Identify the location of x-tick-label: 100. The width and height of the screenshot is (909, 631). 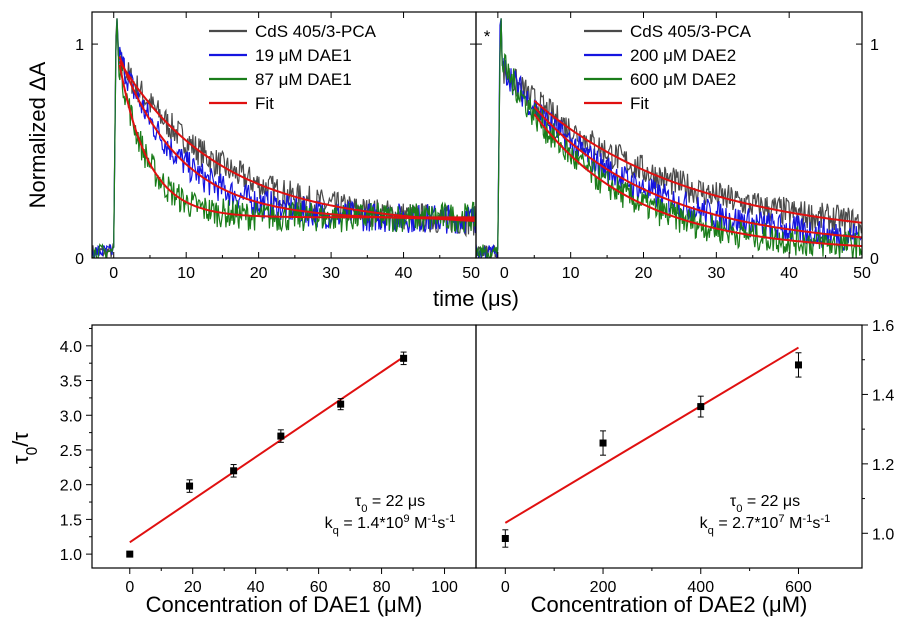
(444, 587).